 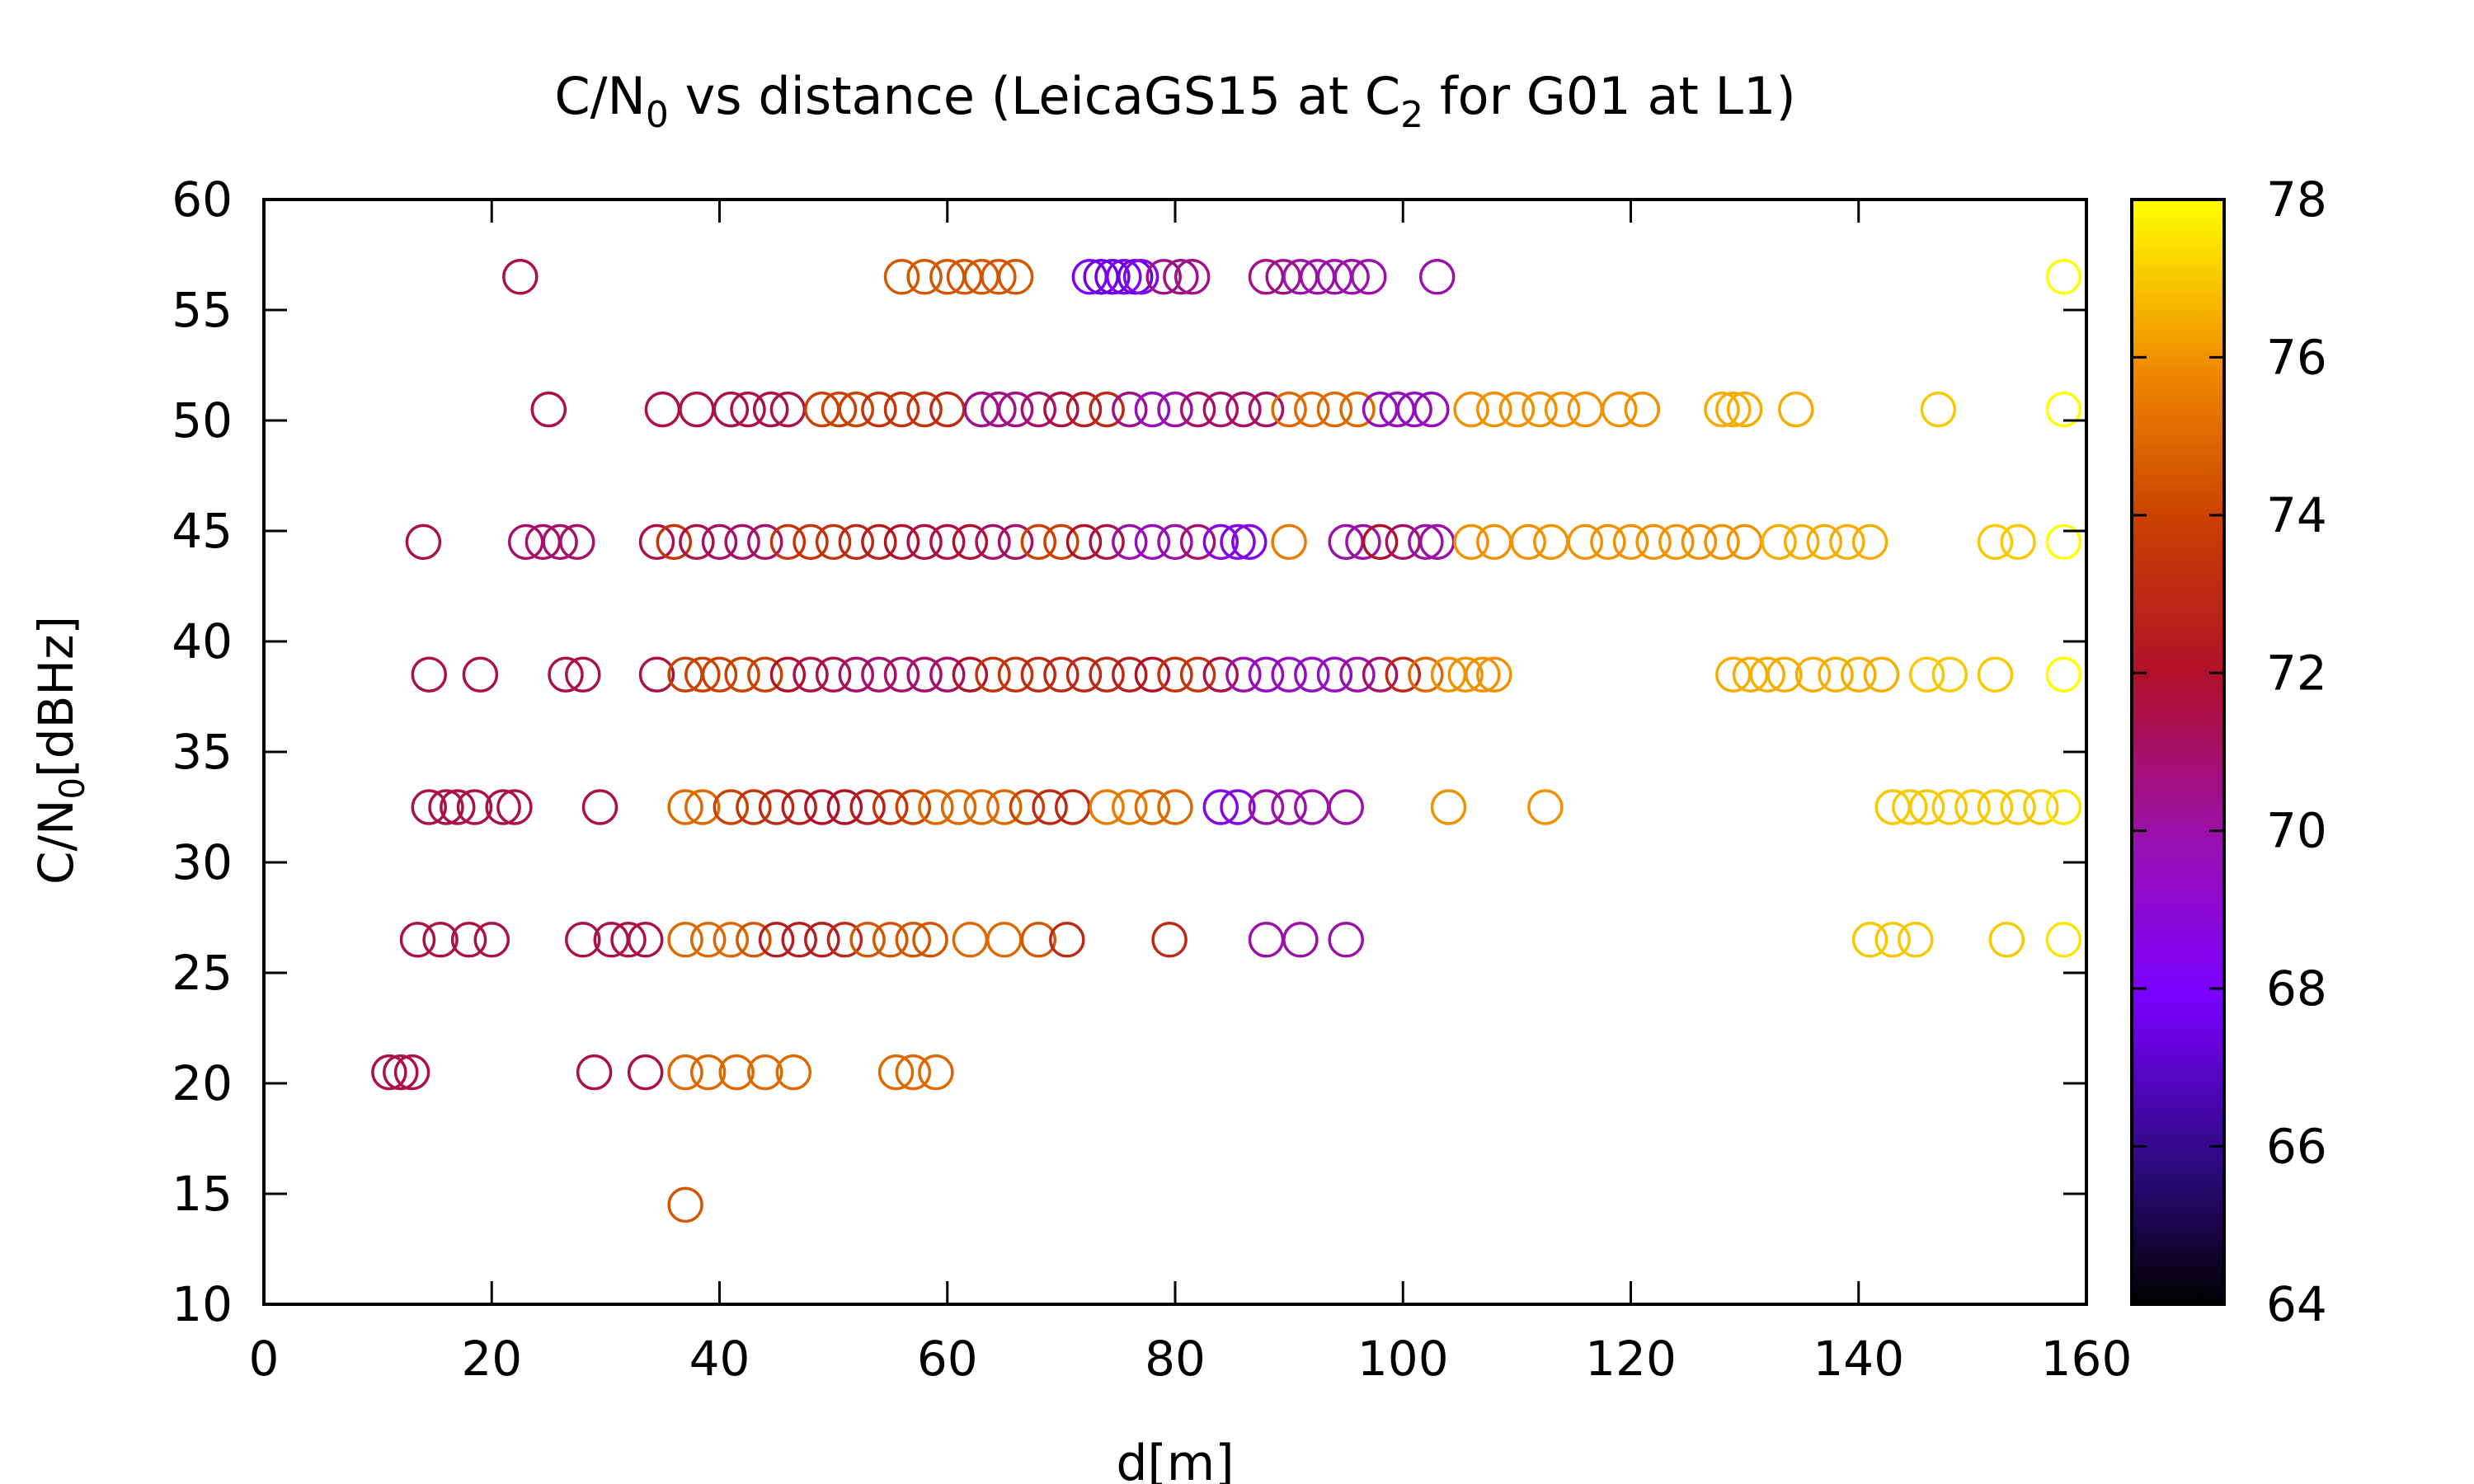 What do you see at coordinates (202, 420) in the screenshot?
I see `y-tick-label: 50` at bounding box center [202, 420].